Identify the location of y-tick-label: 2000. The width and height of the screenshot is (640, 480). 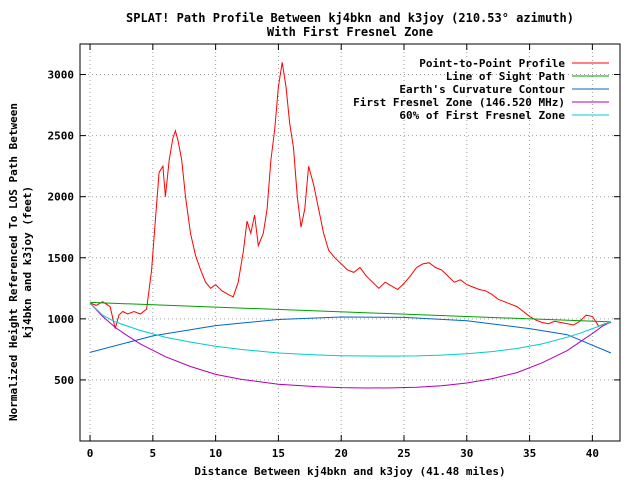
(61, 197).